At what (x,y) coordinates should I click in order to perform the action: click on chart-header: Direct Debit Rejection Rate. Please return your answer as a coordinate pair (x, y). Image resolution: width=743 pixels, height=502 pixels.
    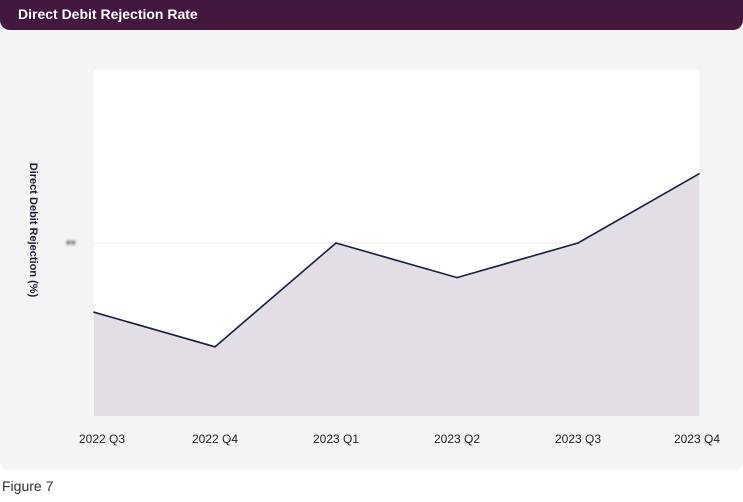
    Looking at the image, I should click on (371, 15).